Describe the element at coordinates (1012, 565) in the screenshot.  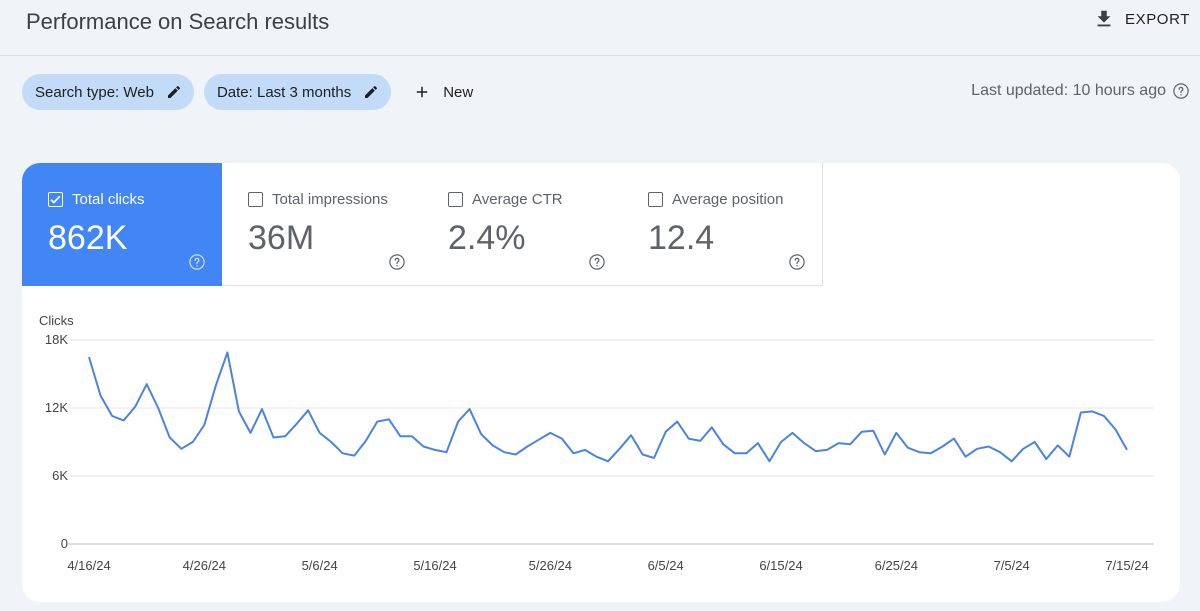
I see `x-tick-label: 7/5/24` at that location.